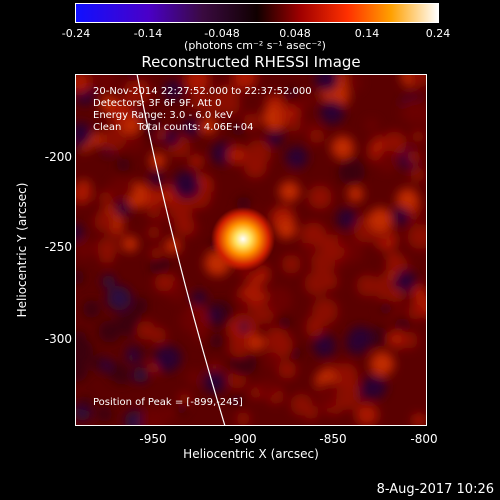 The width and height of the screenshot is (500, 500). Describe the element at coordinates (163, 115) in the screenshot. I see `energy-range-text: Energy Range: 3.0 - 6.0 keV` at that location.